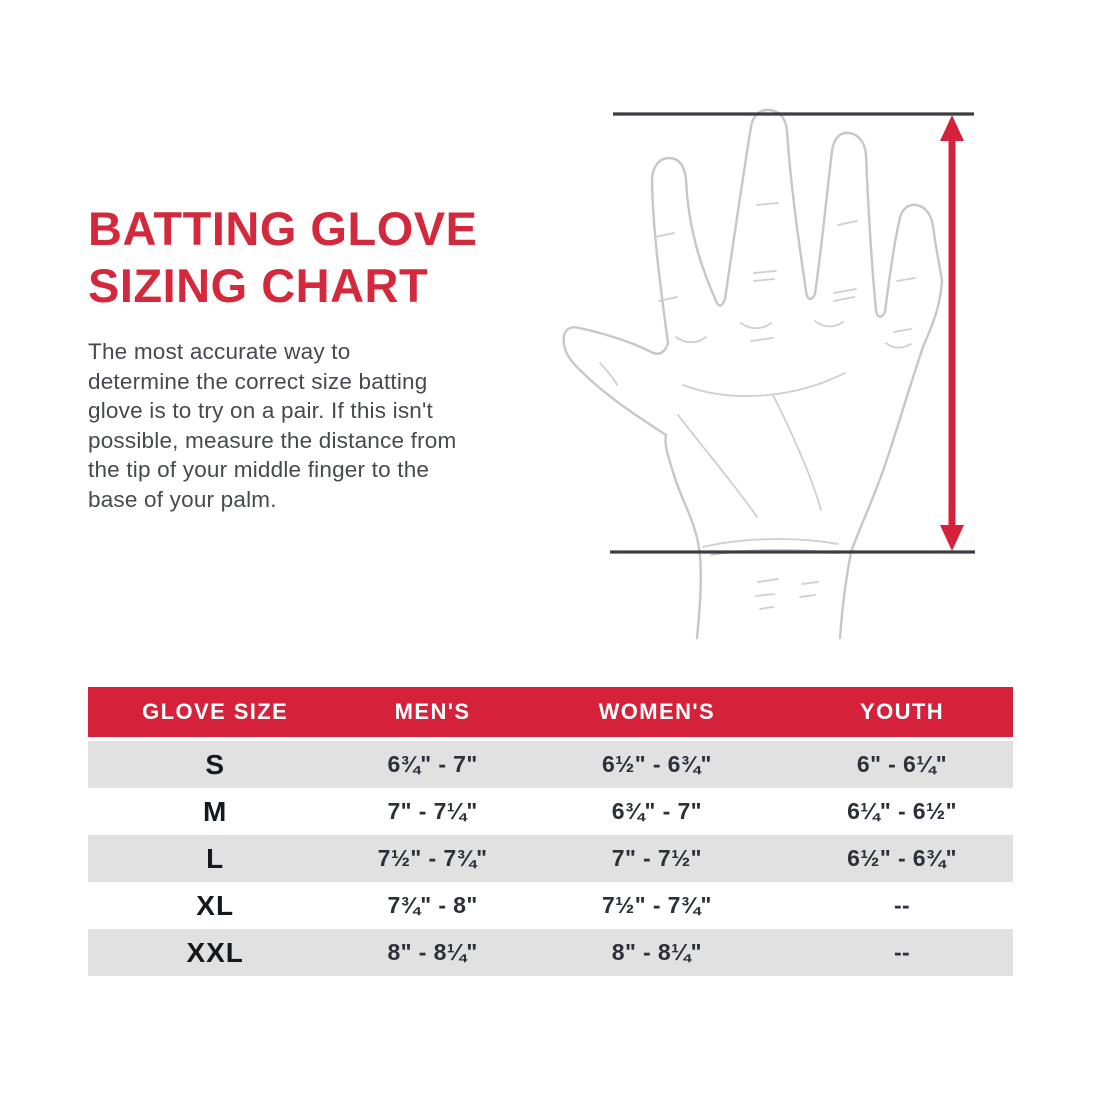 The image size is (1100, 1100). What do you see at coordinates (432, 811) in the screenshot?
I see `cell-mens: 7" - 7¼"` at bounding box center [432, 811].